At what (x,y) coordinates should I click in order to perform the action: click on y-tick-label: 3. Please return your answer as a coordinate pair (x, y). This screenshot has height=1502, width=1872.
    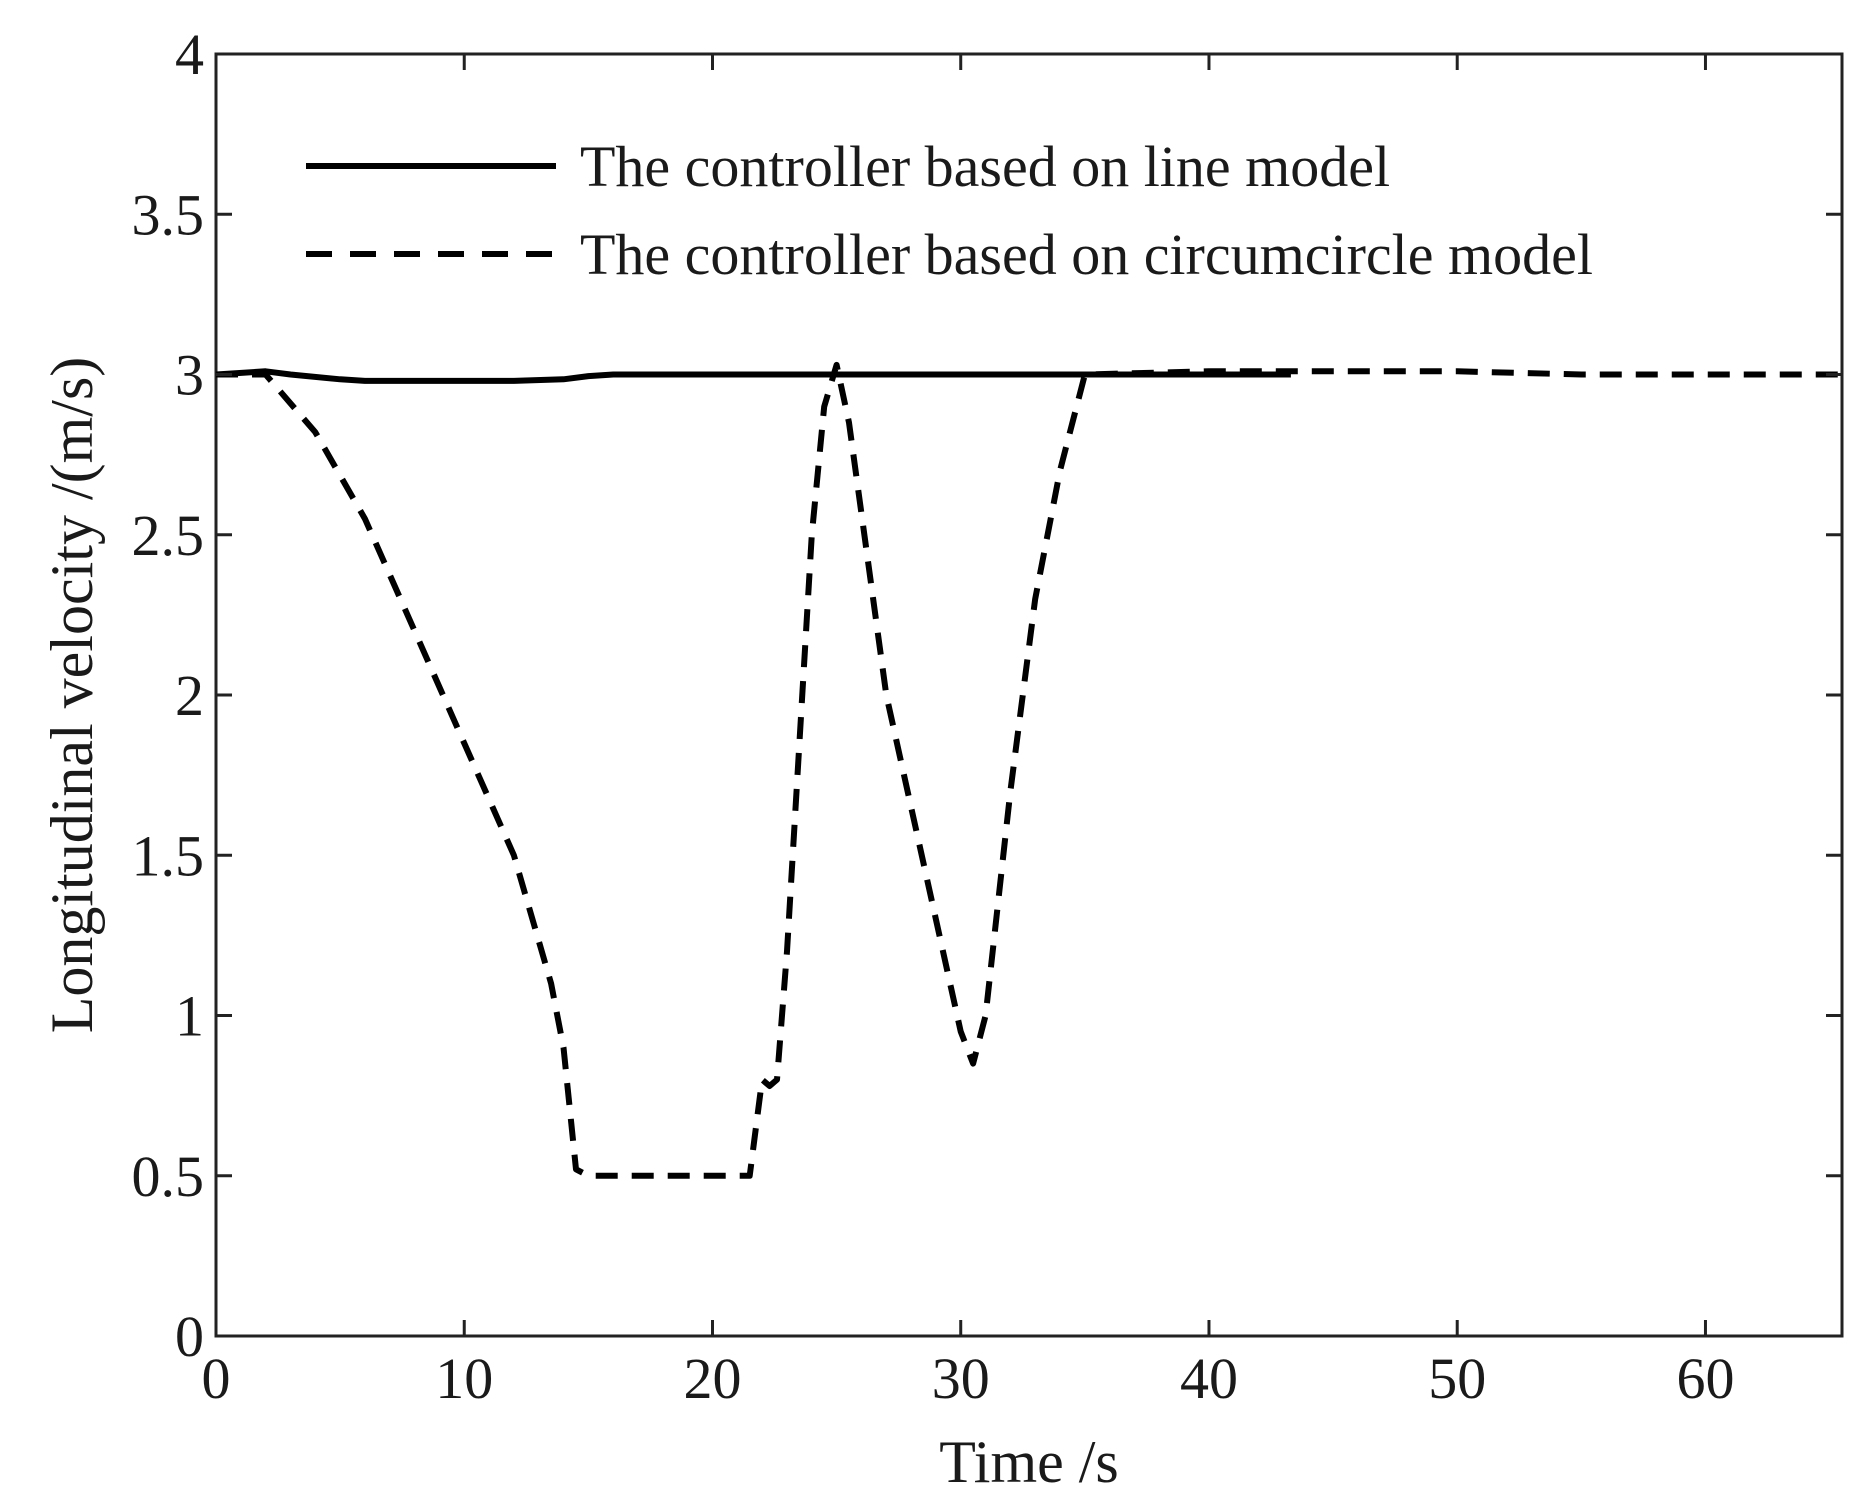
    Looking at the image, I should click on (189, 375).